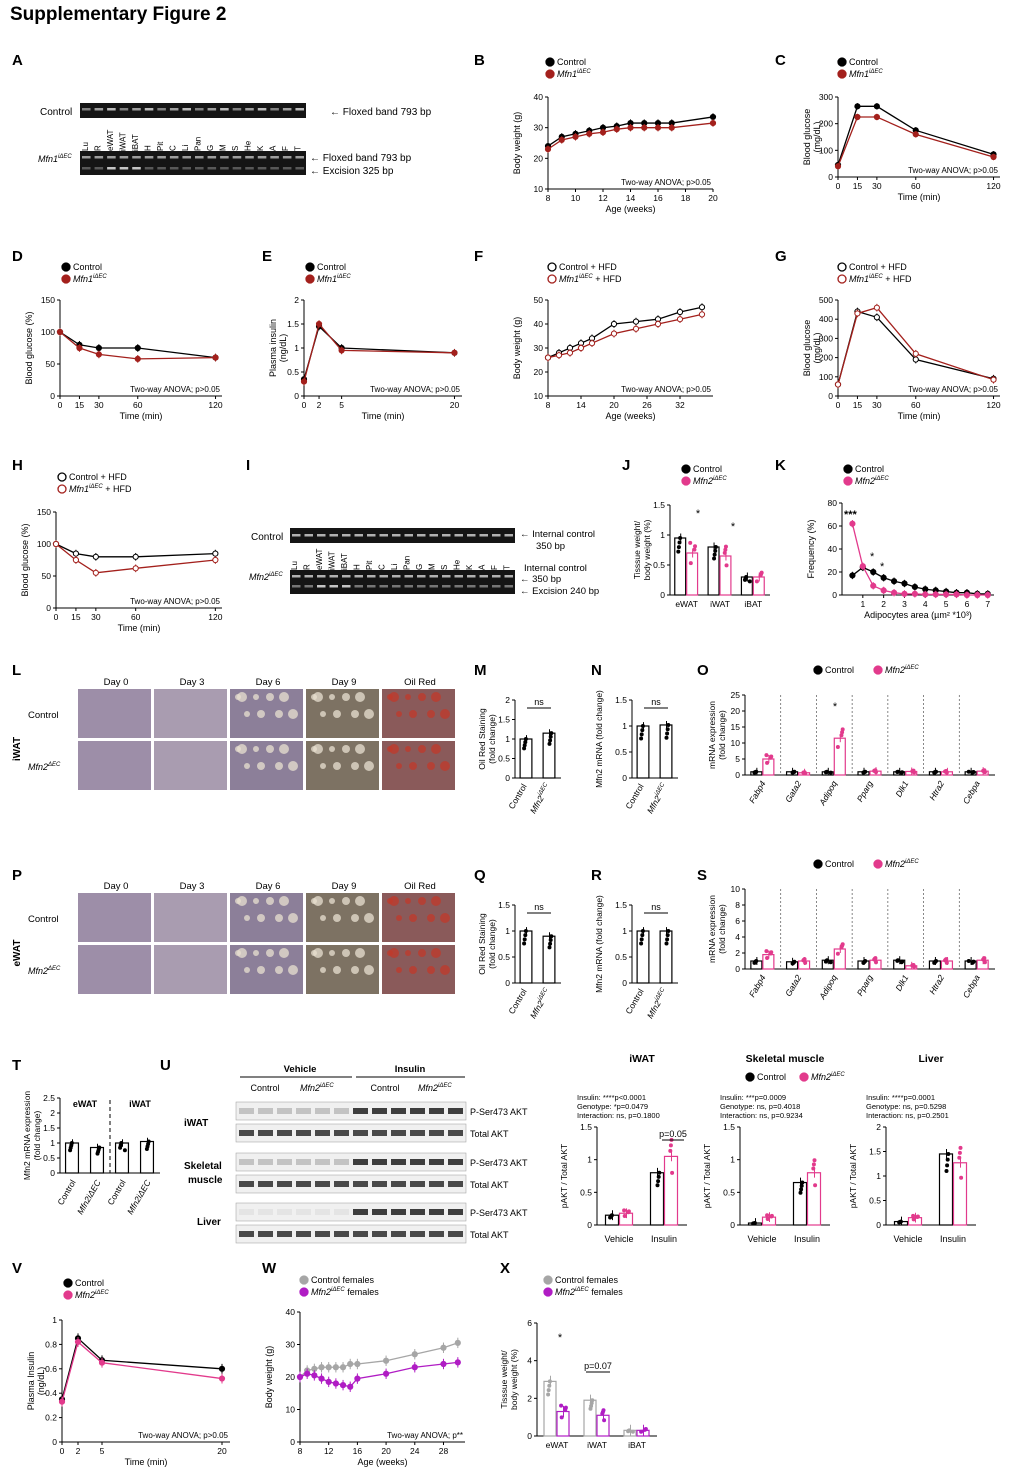 The width and height of the screenshot is (1028, 1480). I want to click on lane-label: Li, so click(394, 567).